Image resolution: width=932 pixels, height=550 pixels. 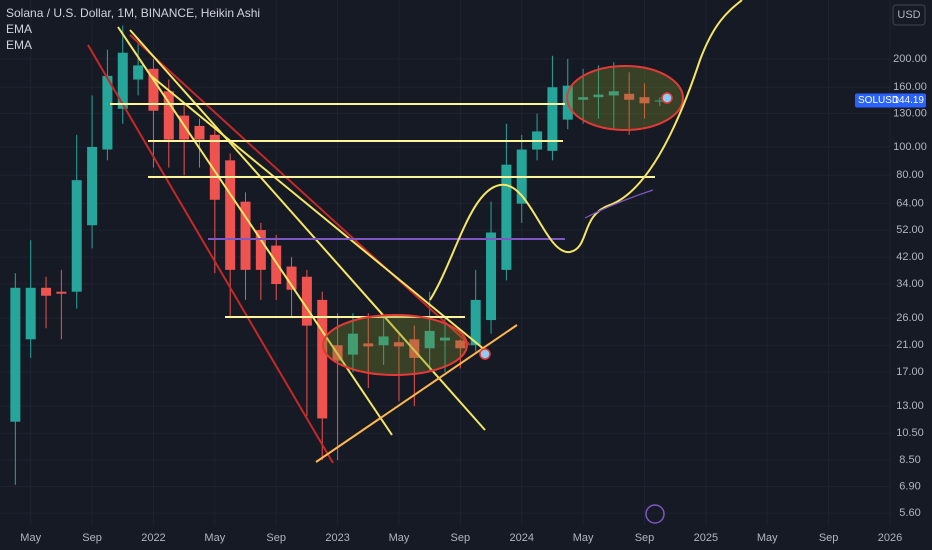 I want to click on support-line, so click(x=416, y=393).